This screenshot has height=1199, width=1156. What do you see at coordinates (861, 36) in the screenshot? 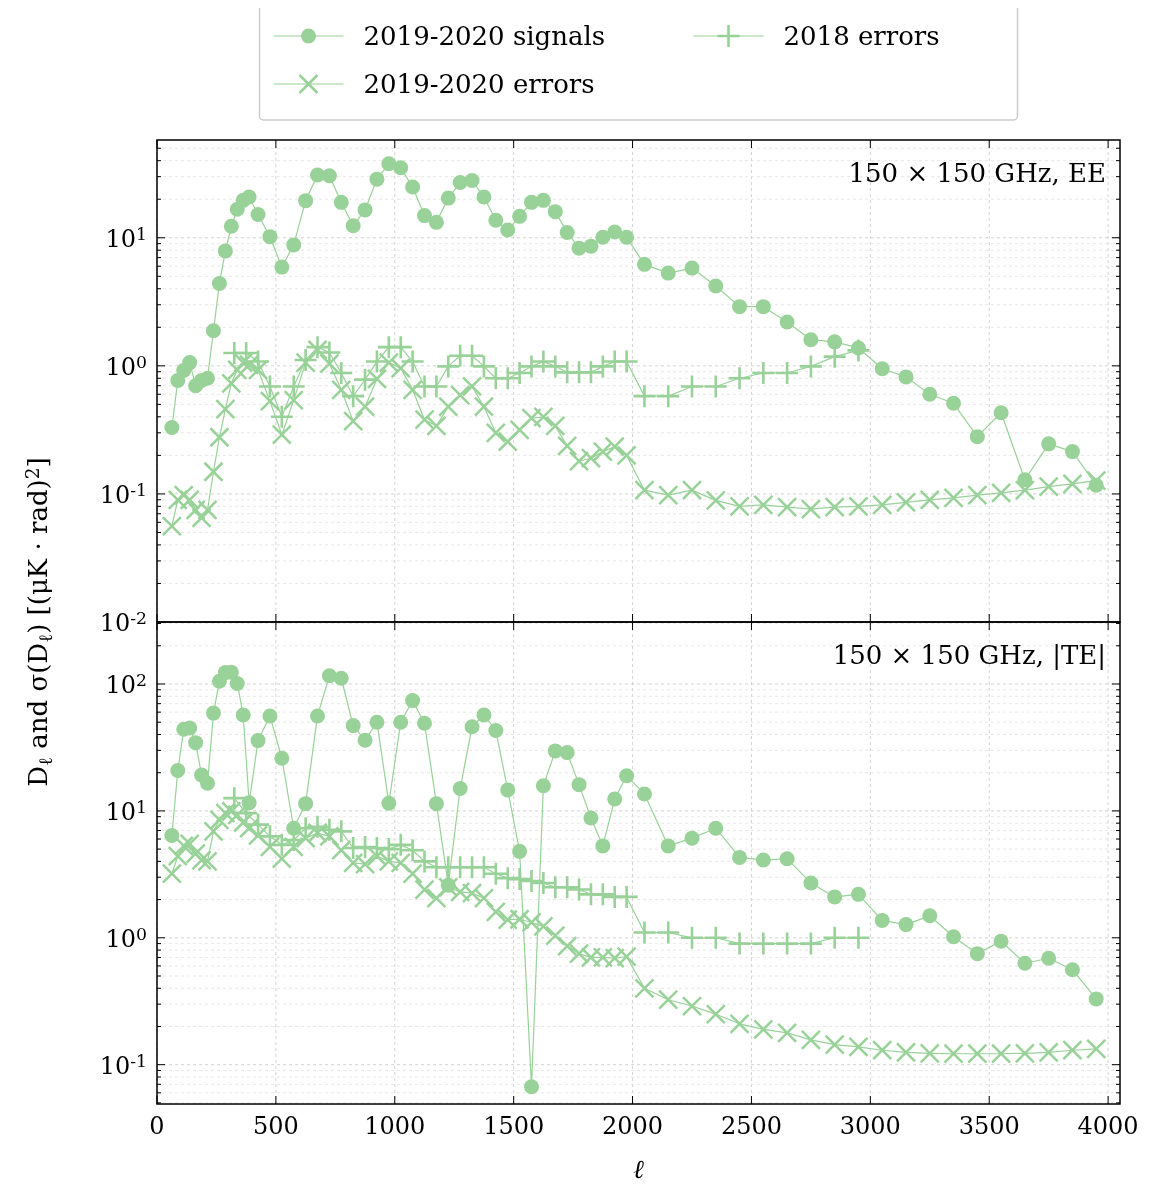
I see `legend-label: 2018 errors` at bounding box center [861, 36].